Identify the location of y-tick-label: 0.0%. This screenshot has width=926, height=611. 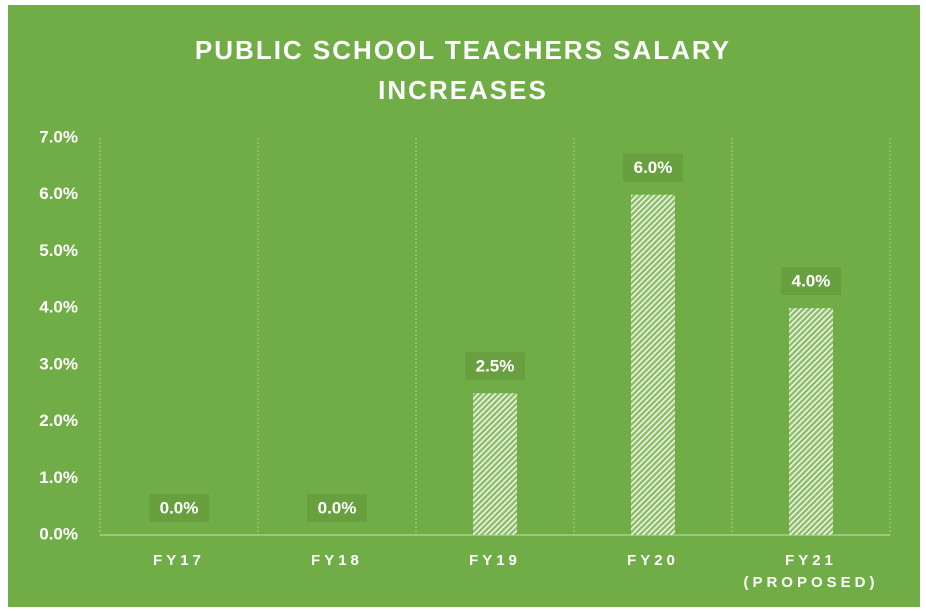
(58, 533).